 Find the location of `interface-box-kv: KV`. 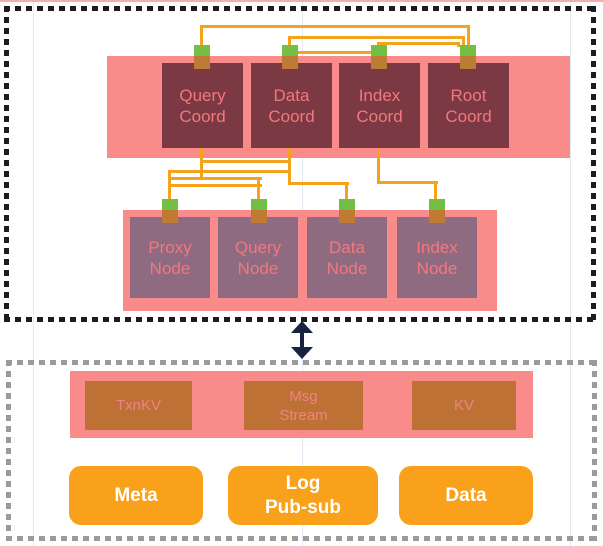

interface-box-kv: KV is located at coordinates (464, 405).